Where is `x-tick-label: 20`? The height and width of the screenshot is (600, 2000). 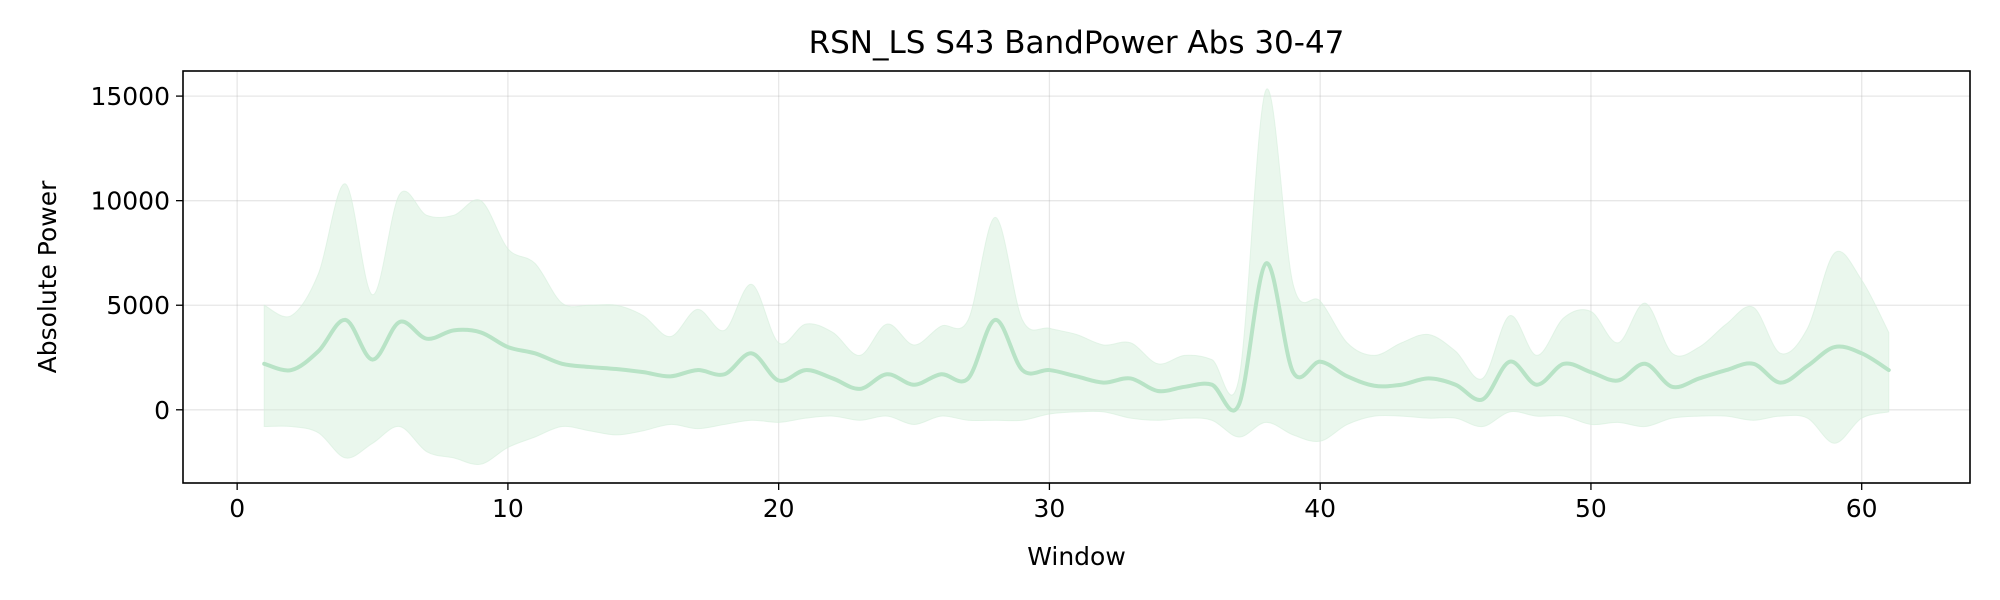
x-tick-label: 20 is located at coordinates (779, 508).